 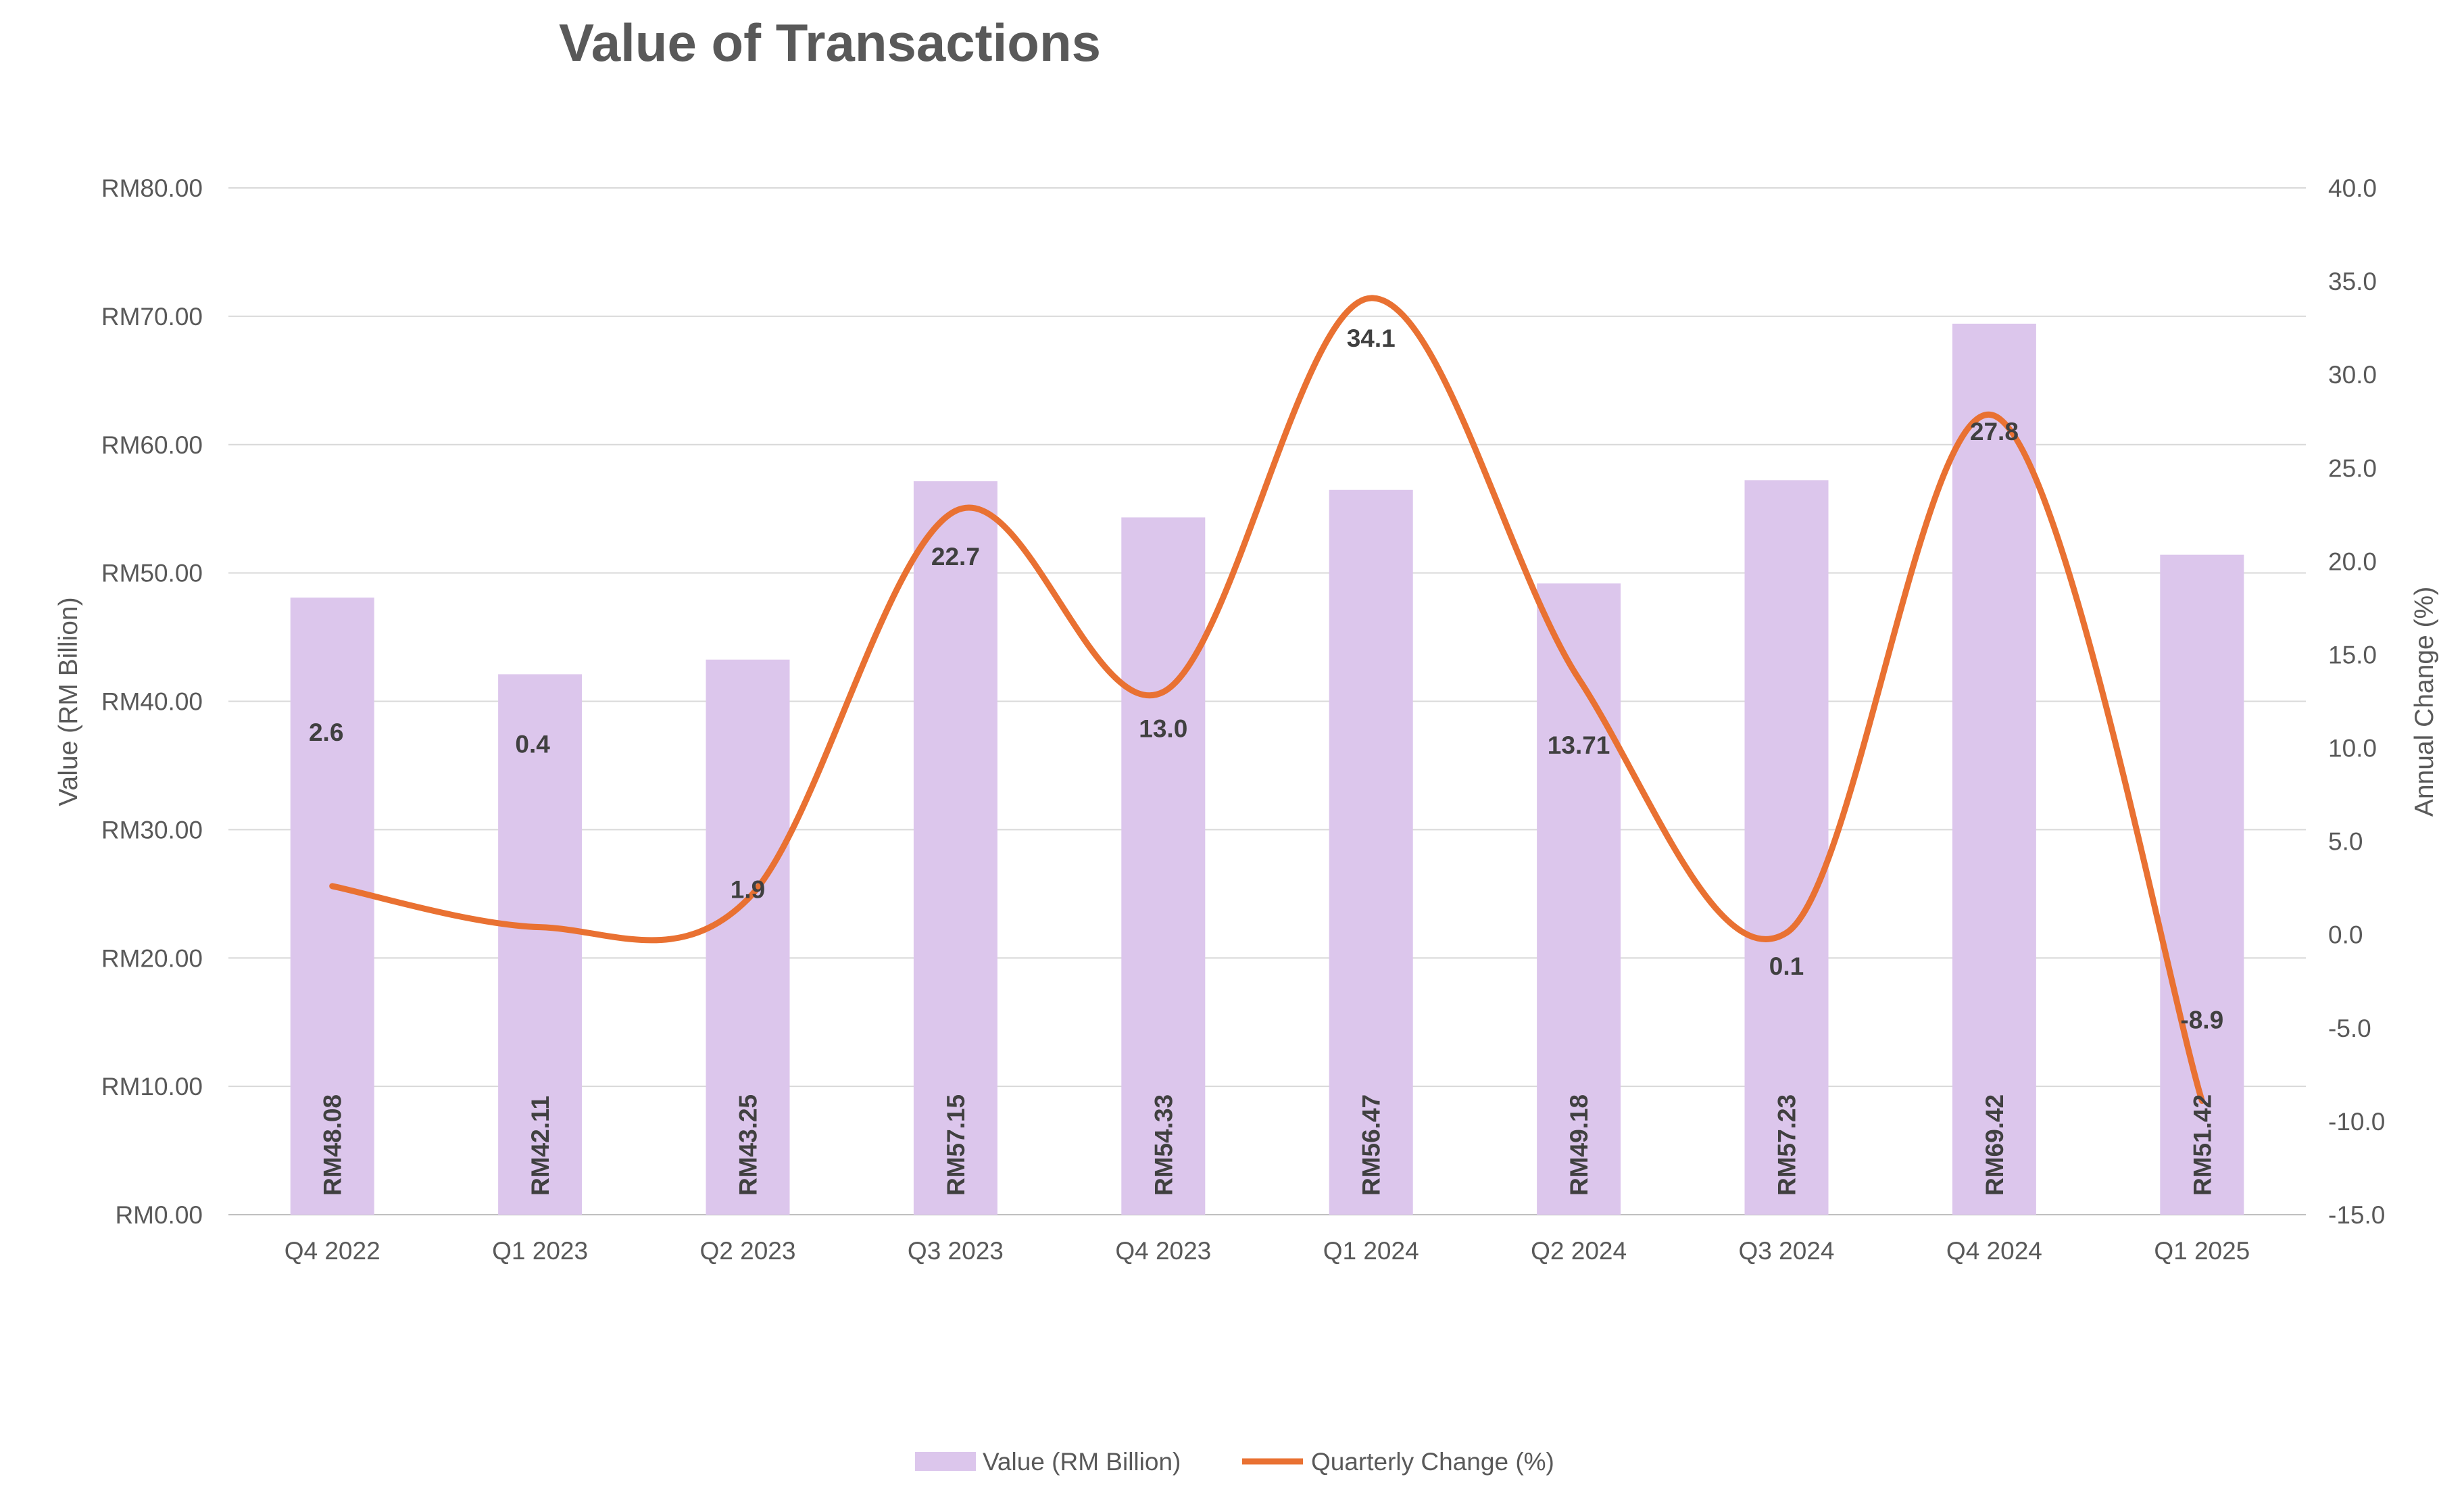 What do you see at coordinates (1163, 1251) in the screenshot?
I see `x-tick-label: Q4 2023` at bounding box center [1163, 1251].